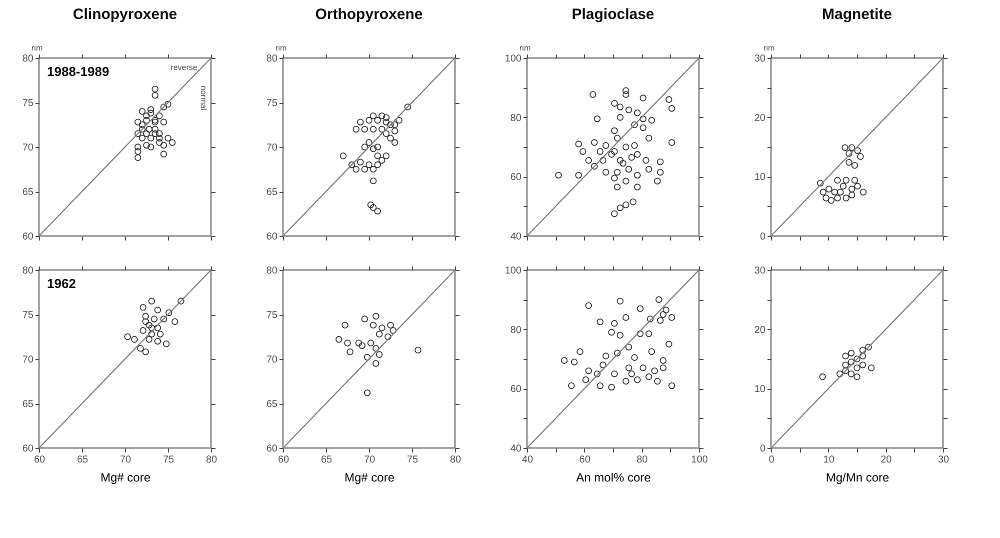  What do you see at coordinates (642, 460) in the screenshot?
I see `x-tick-label: 80` at bounding box center [642, 460].